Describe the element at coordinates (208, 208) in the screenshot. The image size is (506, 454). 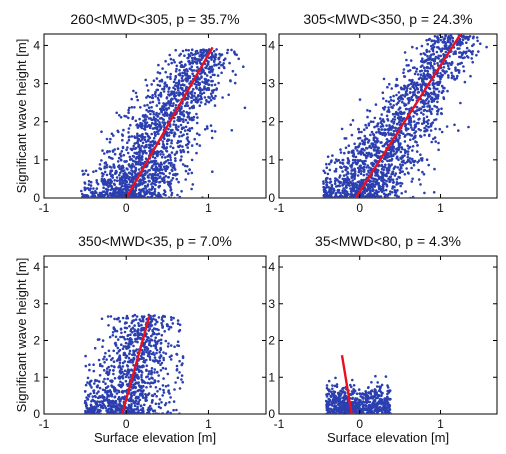
I see `x-tick-label: 1` at that location.